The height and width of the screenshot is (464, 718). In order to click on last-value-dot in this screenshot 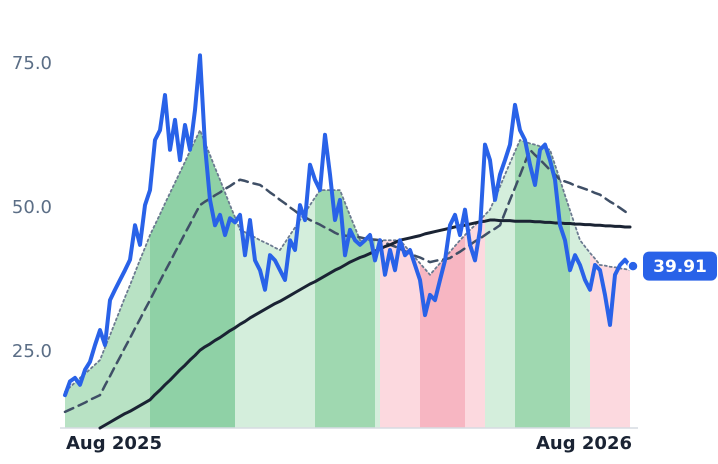, I will do `click(633, 266)`.